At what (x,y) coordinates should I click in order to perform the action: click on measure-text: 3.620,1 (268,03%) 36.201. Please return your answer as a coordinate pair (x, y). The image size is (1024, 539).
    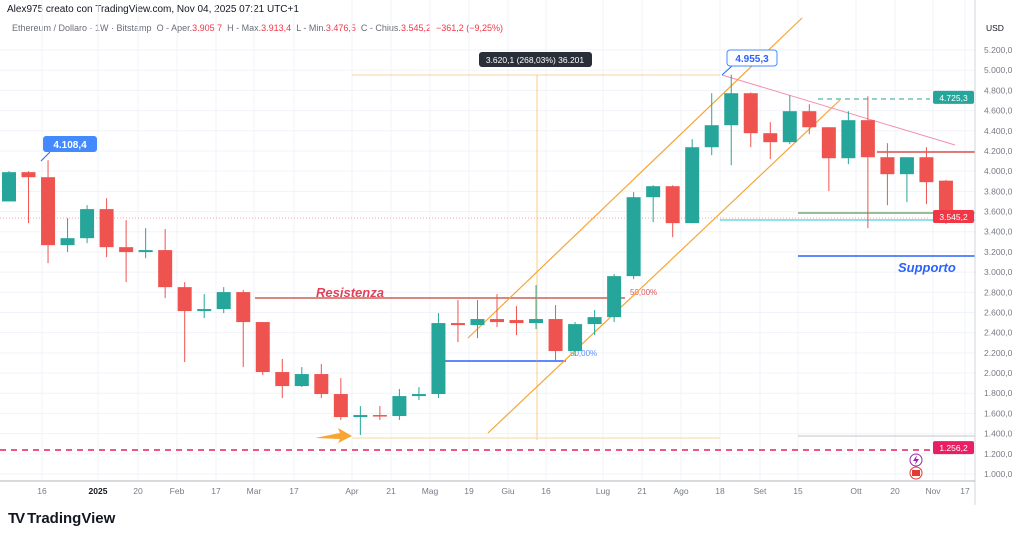
    Looking at the image, I should click on (535, 60).